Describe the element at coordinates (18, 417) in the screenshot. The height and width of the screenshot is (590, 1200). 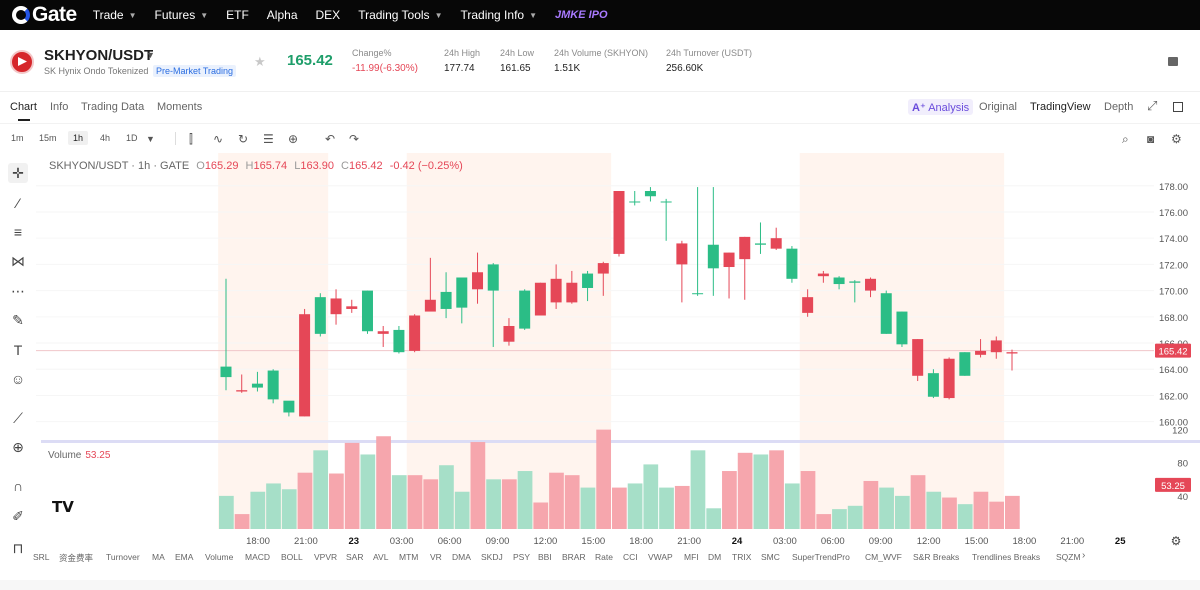
I see `ruler-icon: ⟋` at that location.